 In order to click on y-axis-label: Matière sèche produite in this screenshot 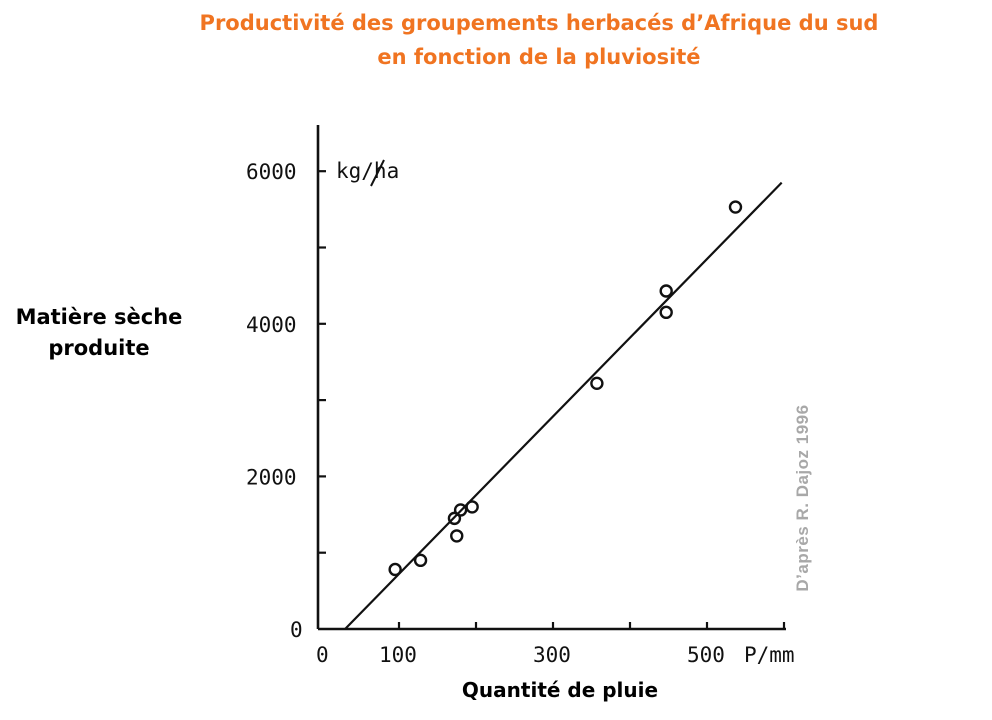, I will do `click(99, 332)`.